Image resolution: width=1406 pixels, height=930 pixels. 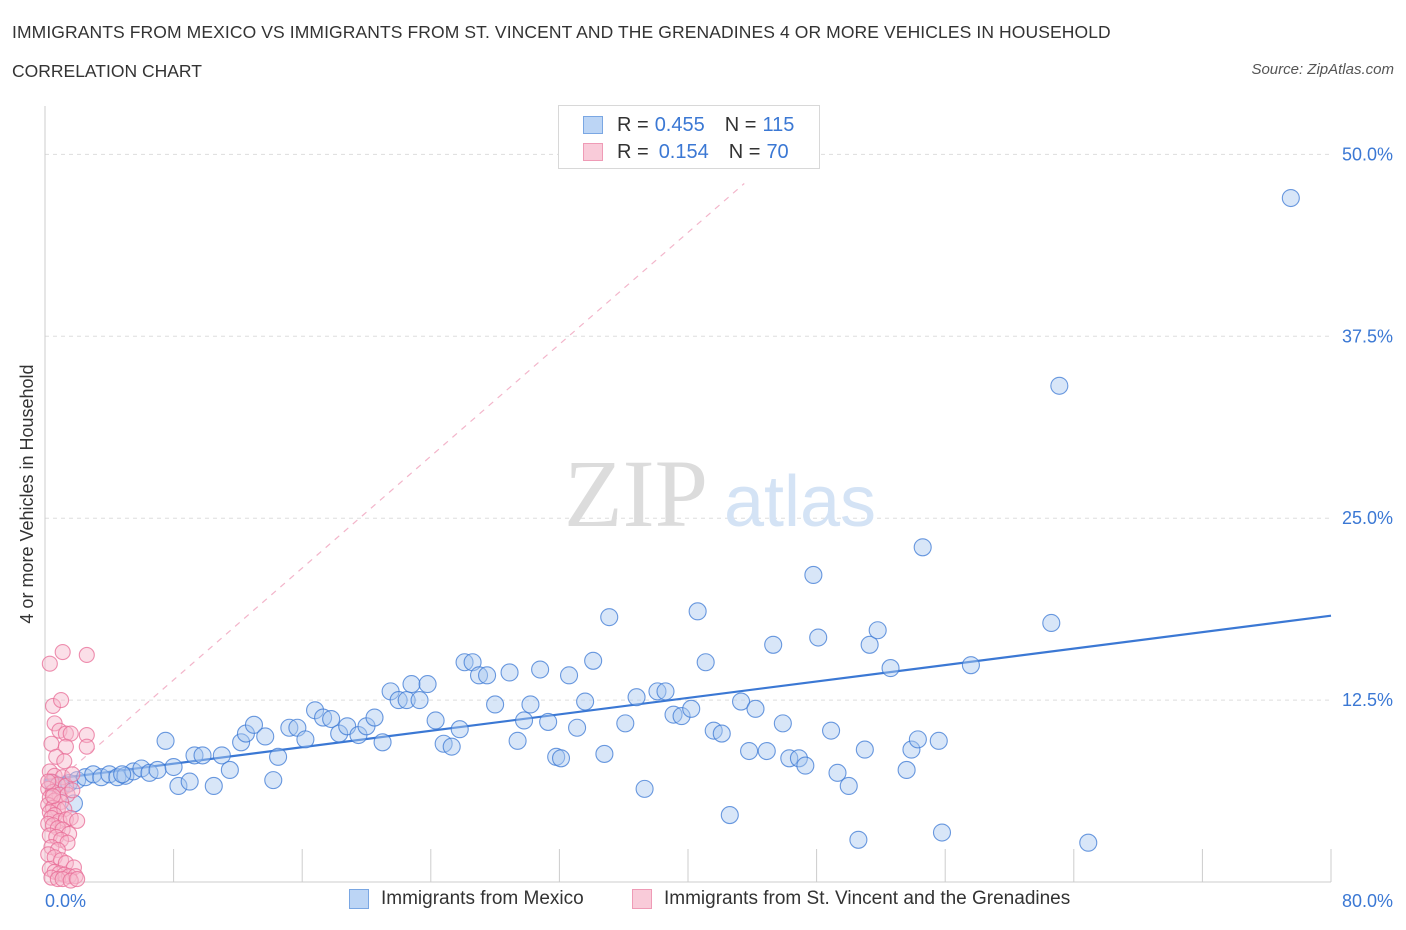 I want to click on watermark-zip: ZIP, so click(x=636, y=493).